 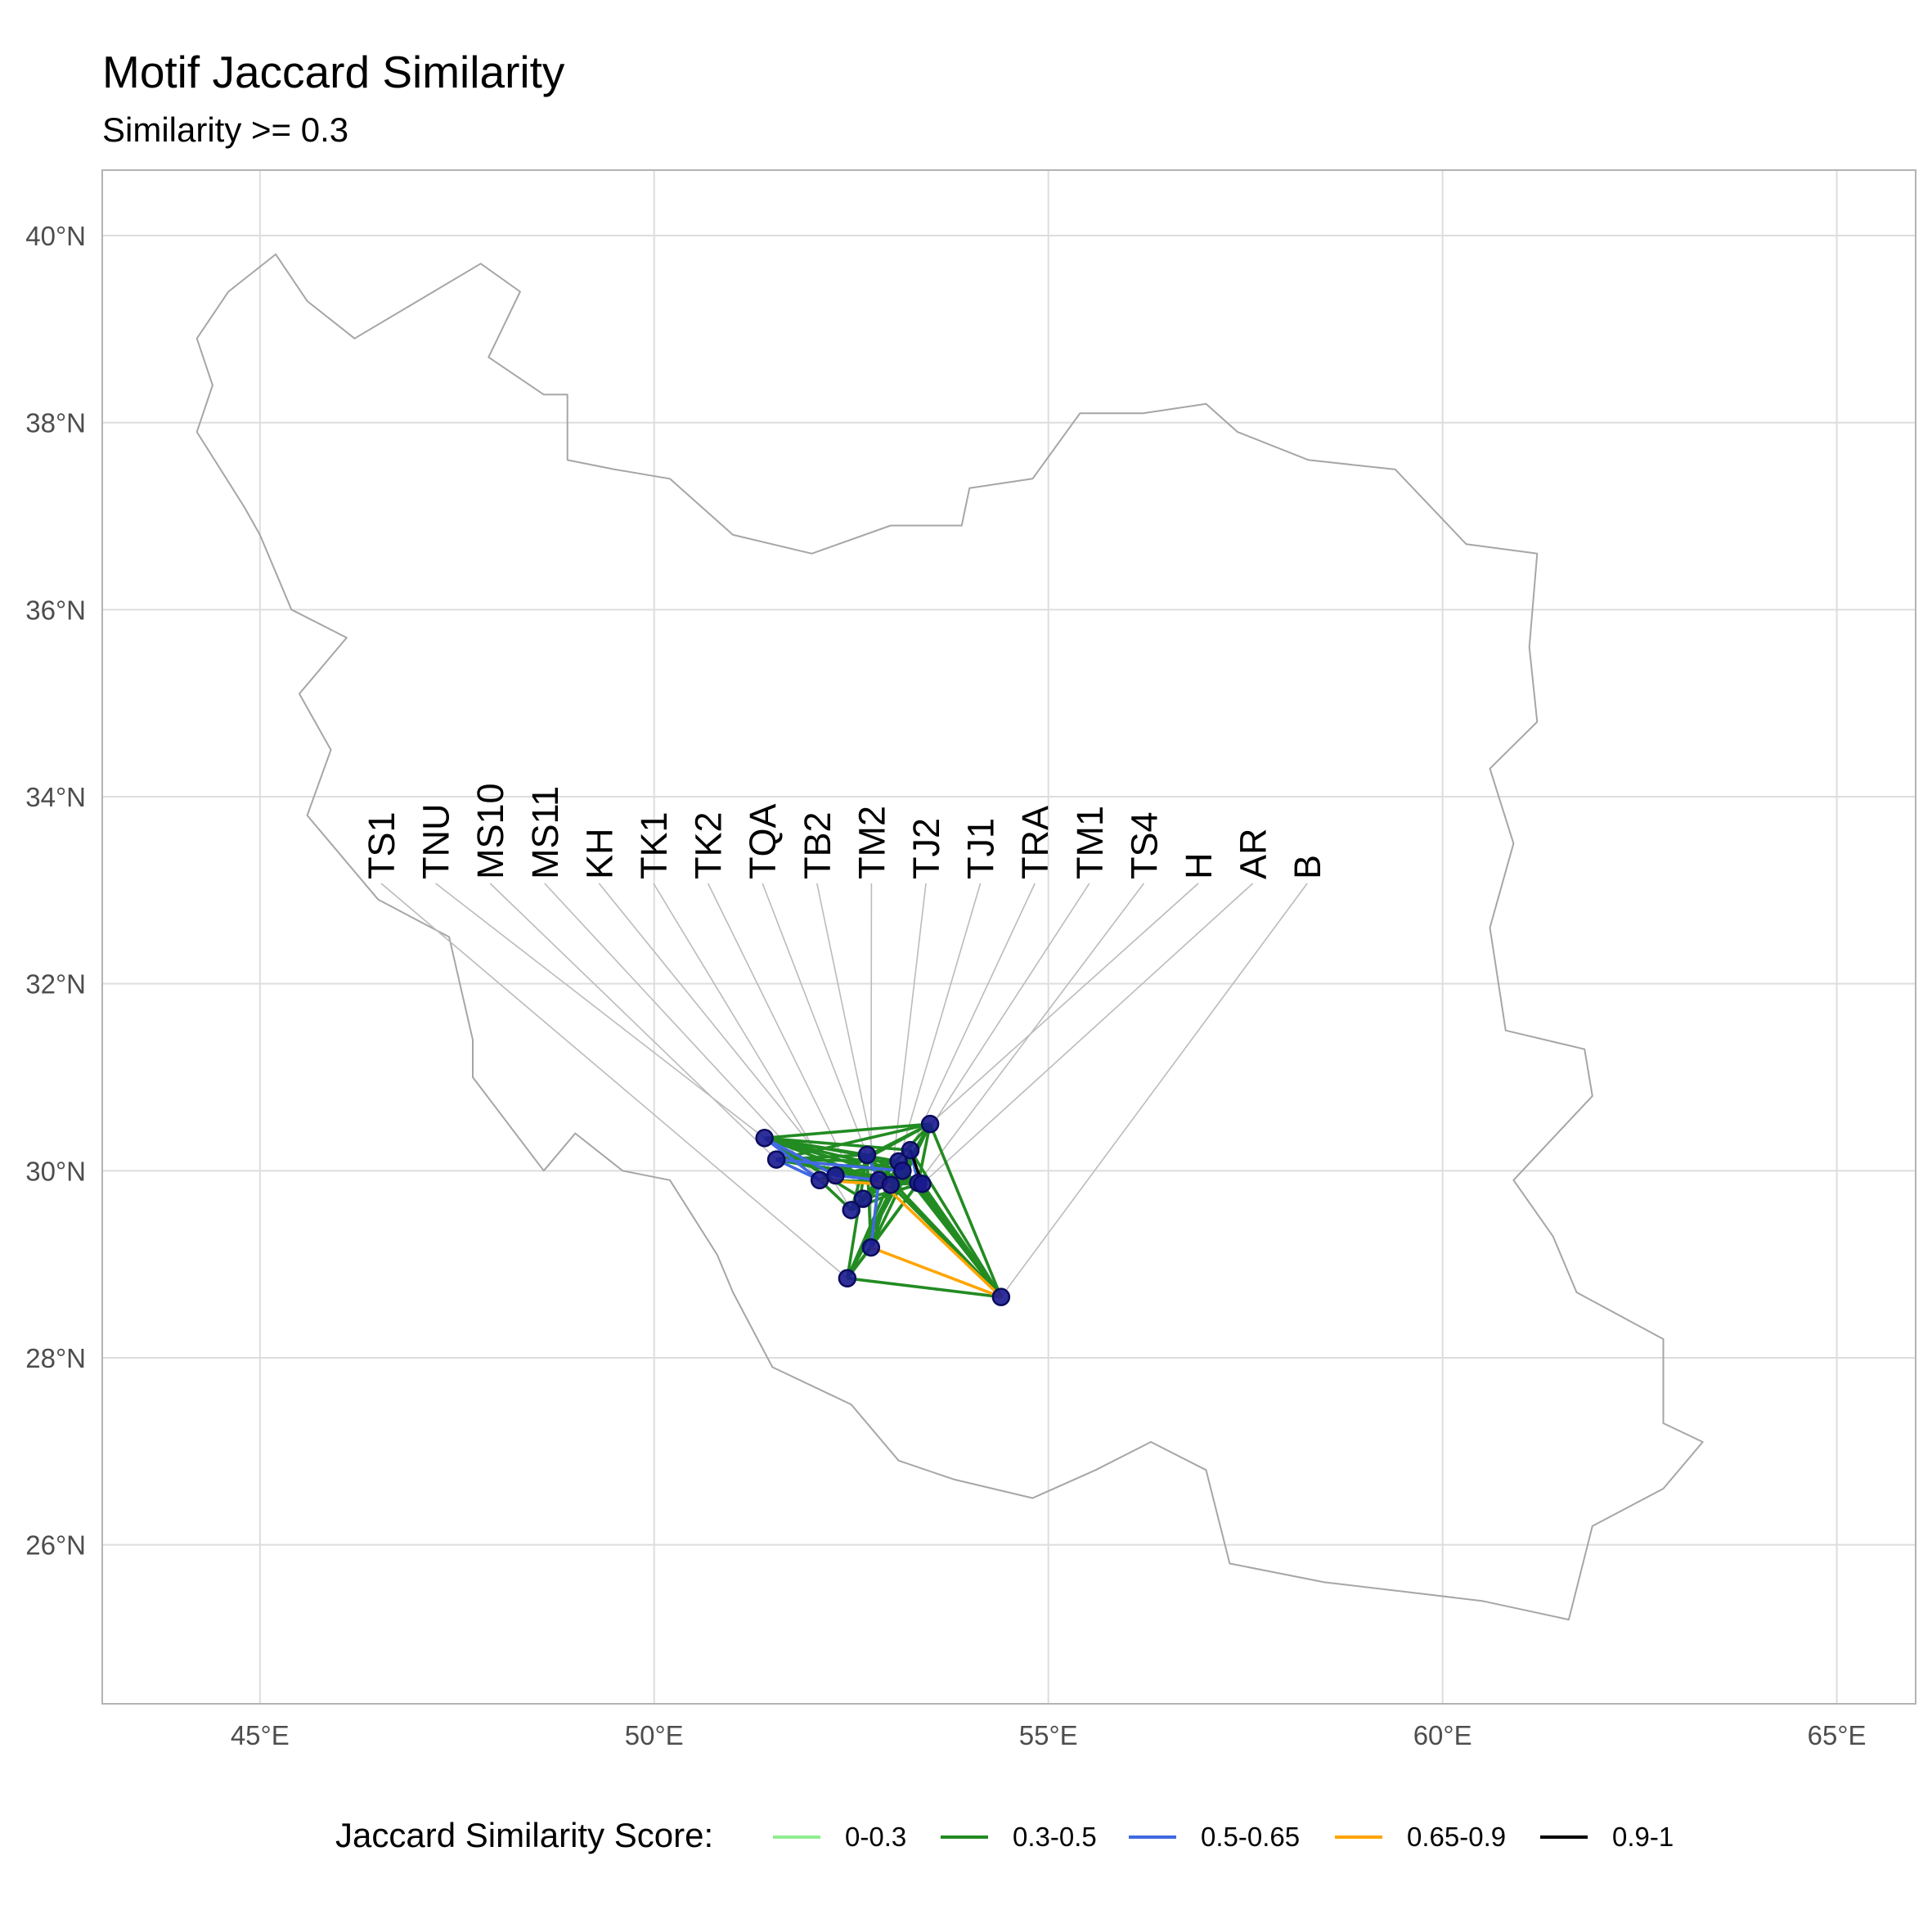 I want to click on edge-AR-B, so click(x=961, y=1241).